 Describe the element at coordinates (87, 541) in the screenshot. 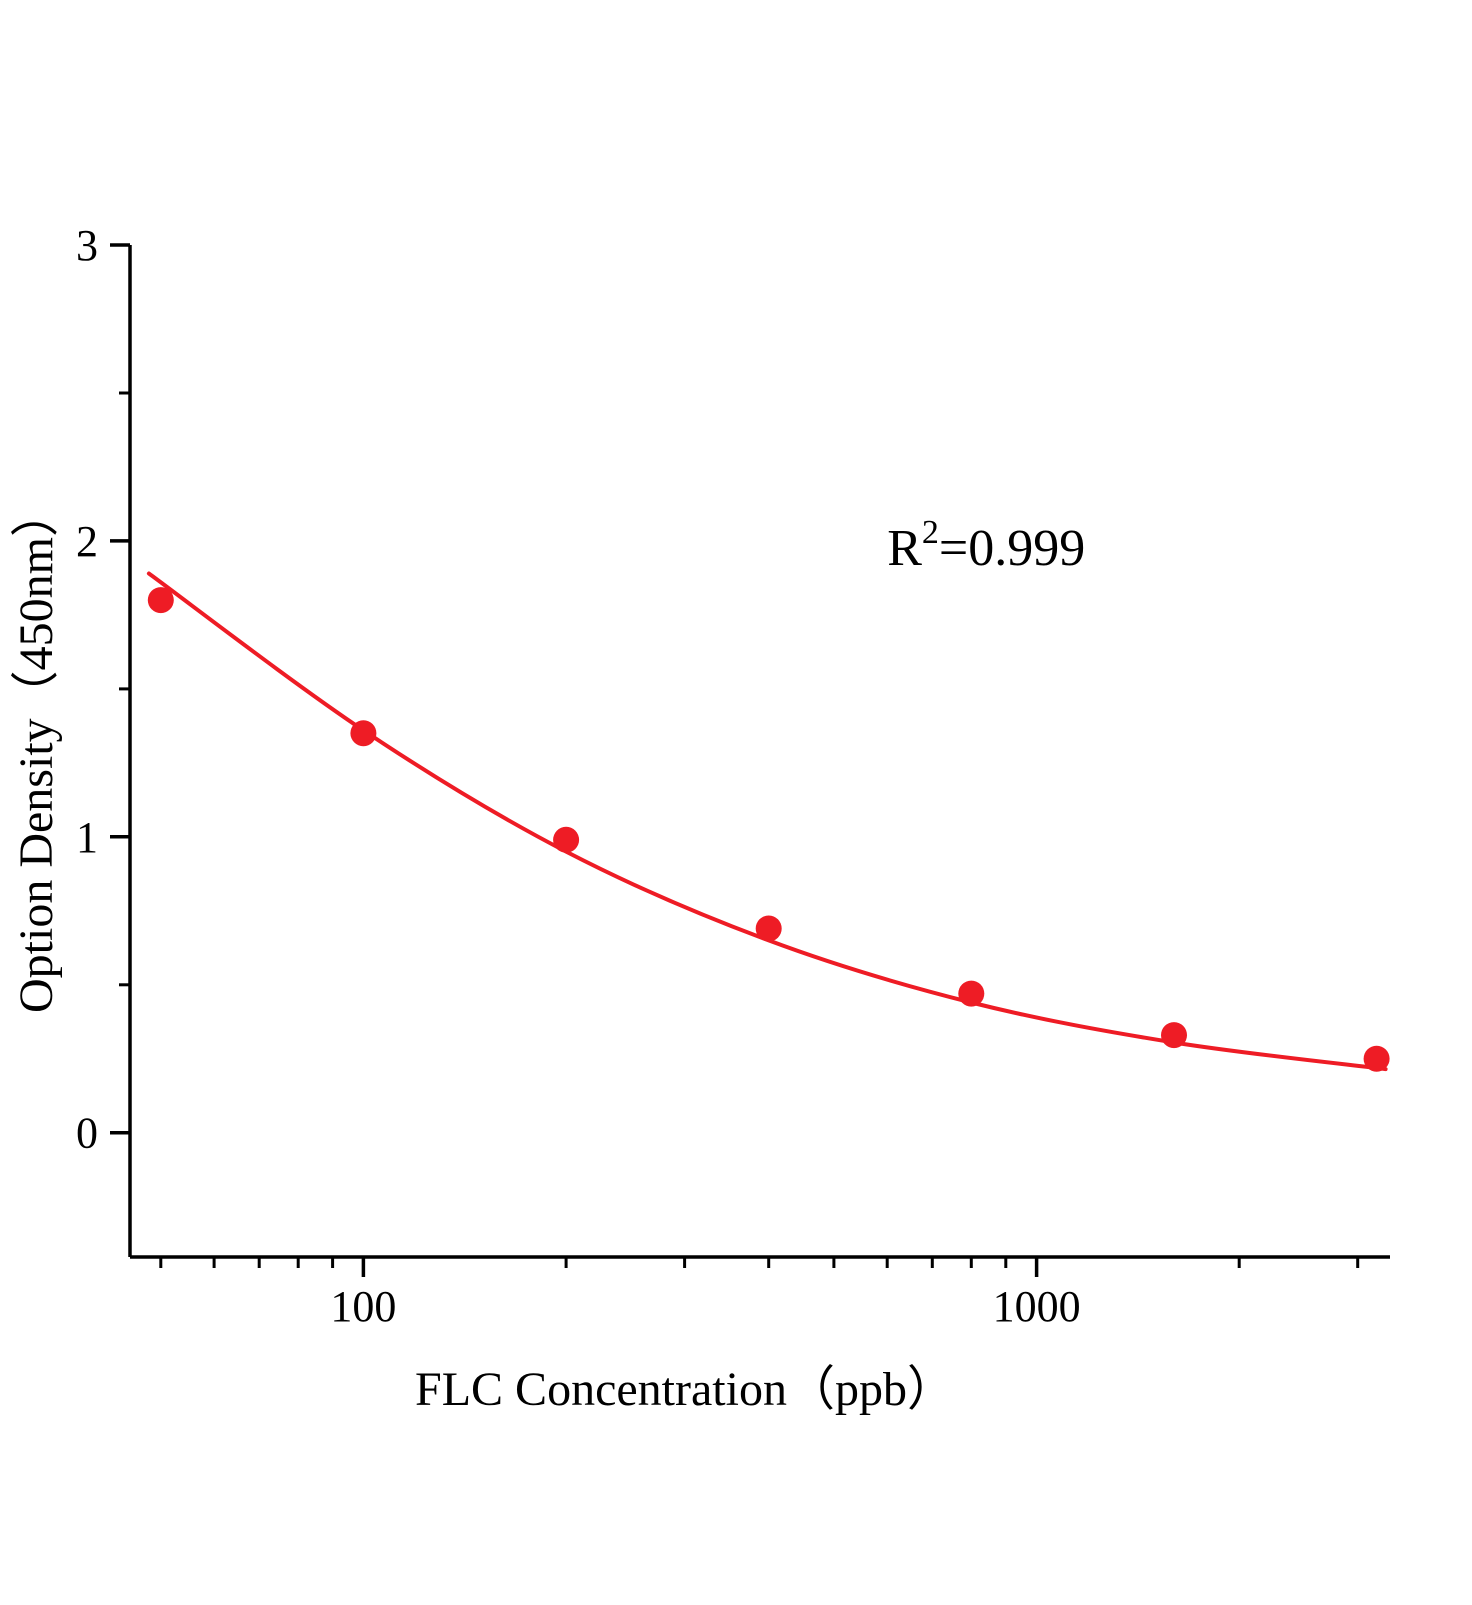

I see `y-tick-label: 2` at that location.